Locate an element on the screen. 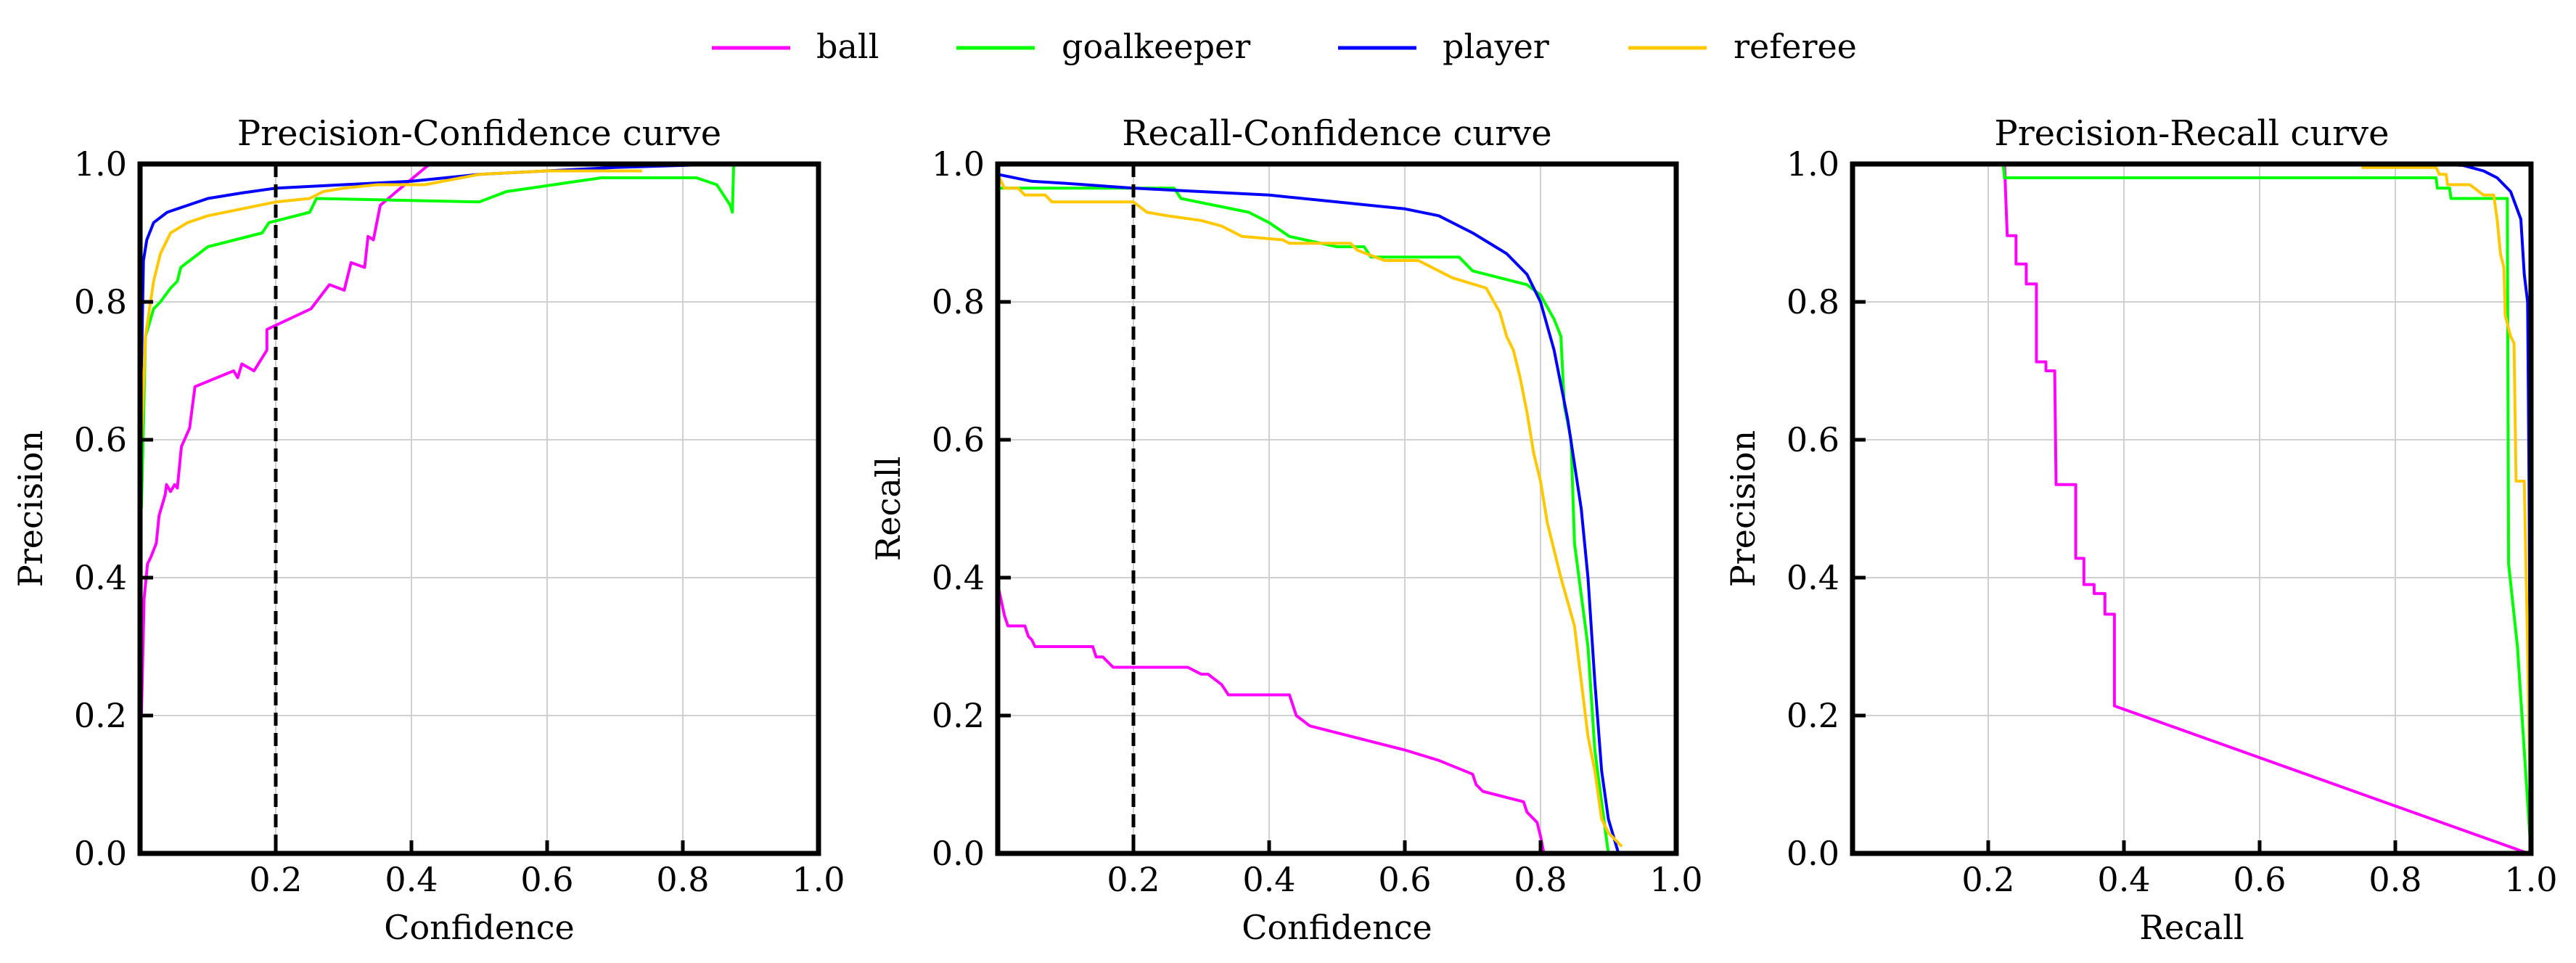  chart-title: Precision-Confidence curve is located at coordinates (479, 133).